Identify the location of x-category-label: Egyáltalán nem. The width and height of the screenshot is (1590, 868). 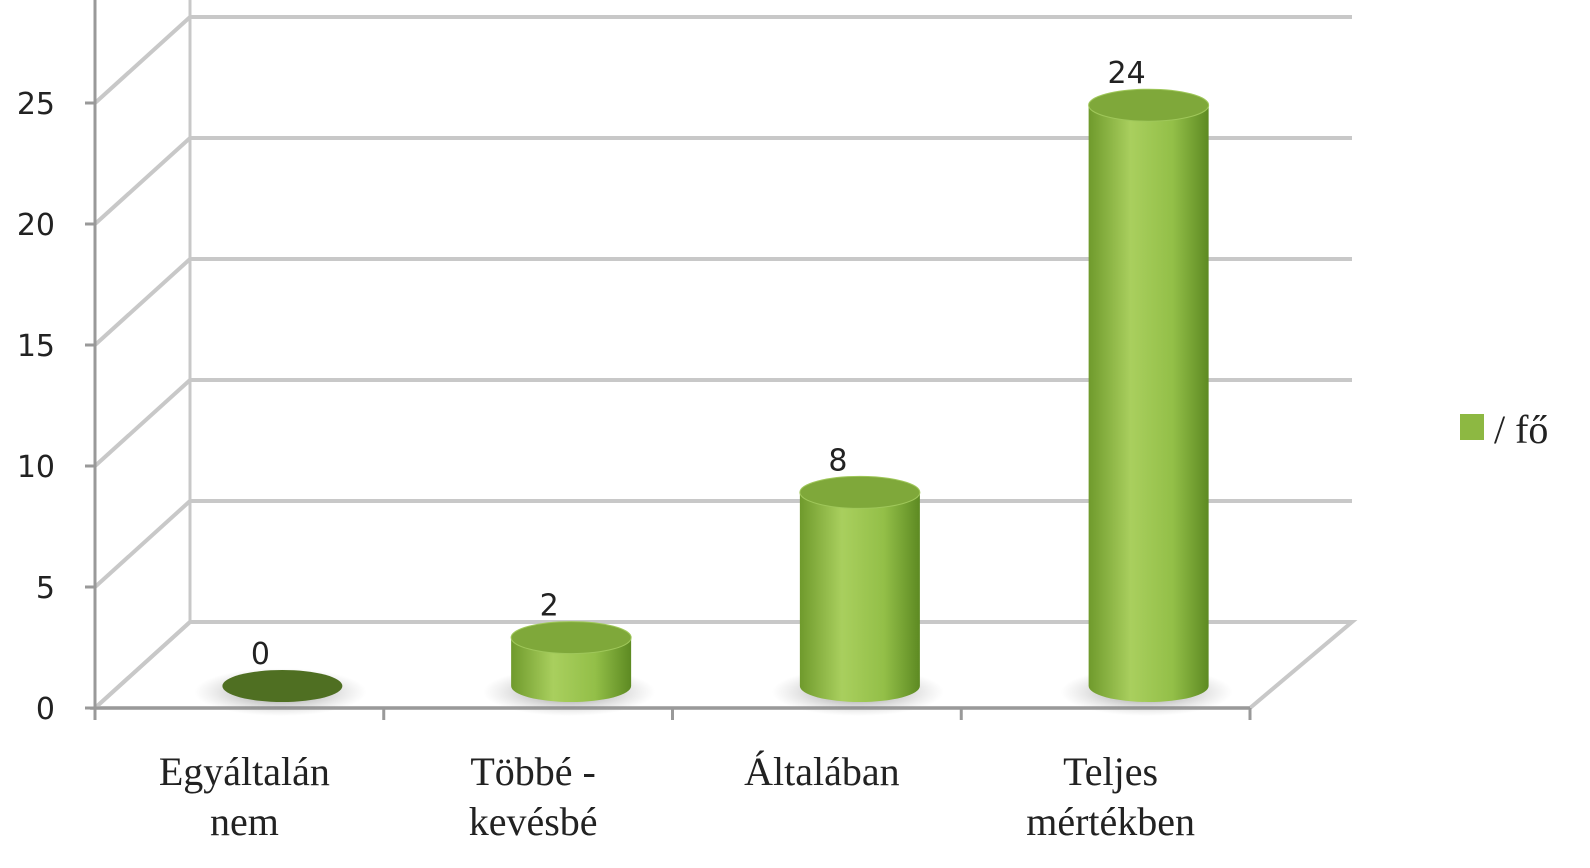
(244, 796).